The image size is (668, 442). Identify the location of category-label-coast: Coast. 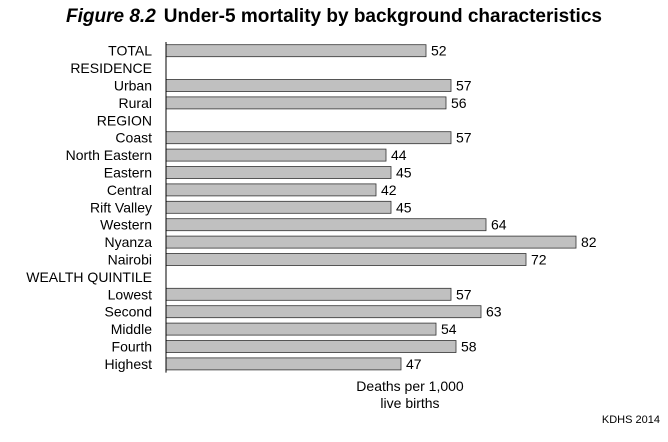
(133, 138).